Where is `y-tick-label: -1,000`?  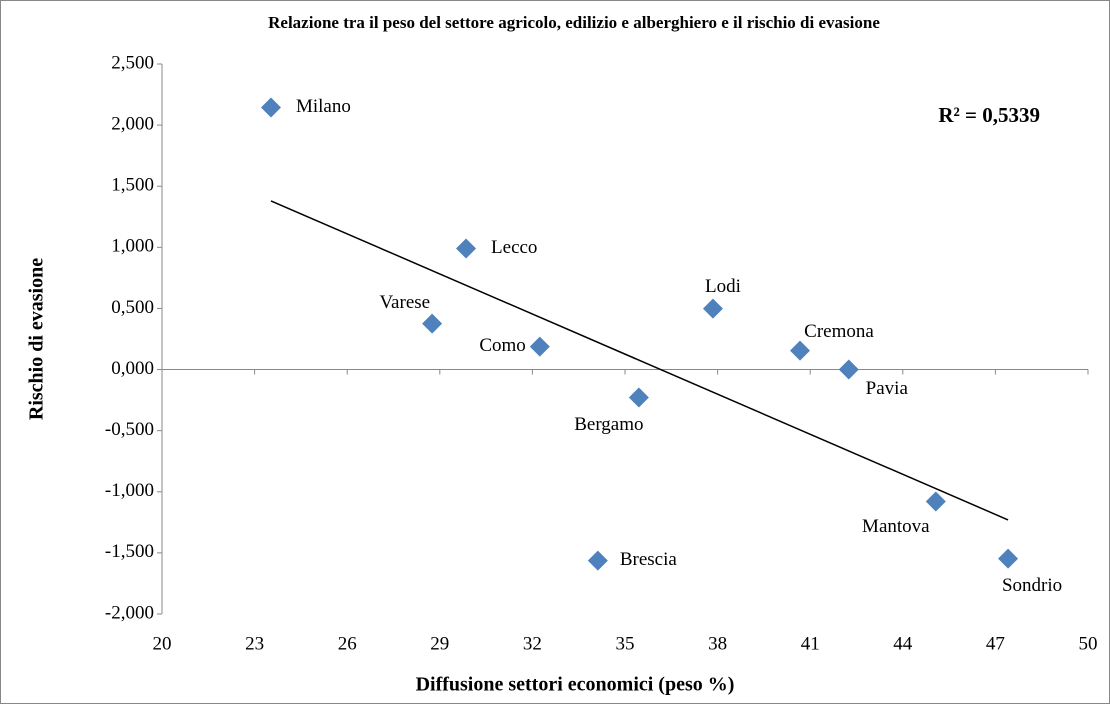
y-tick-label: -1,000 is located at coordinates (129, 490).